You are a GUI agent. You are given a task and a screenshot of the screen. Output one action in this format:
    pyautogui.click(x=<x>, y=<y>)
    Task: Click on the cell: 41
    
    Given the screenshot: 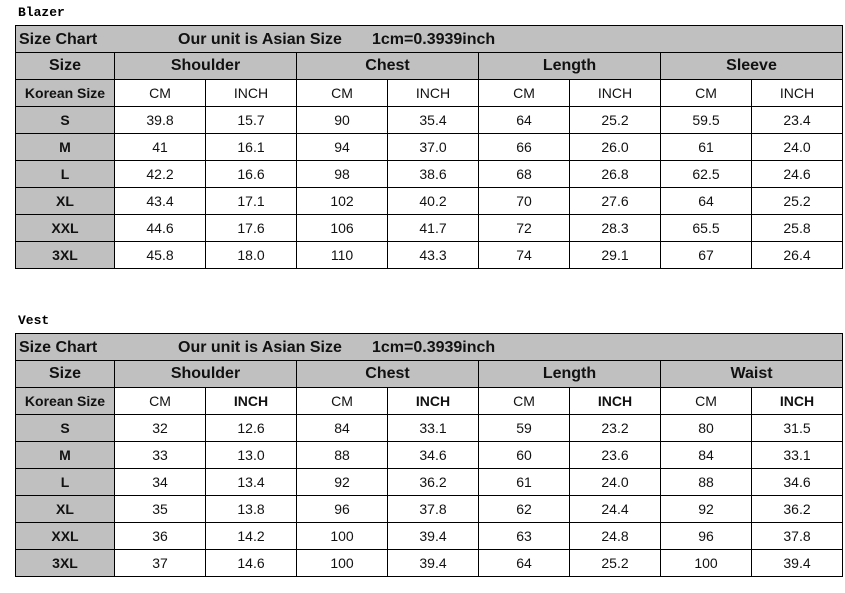 What is the action you would take?
    pyautogui.click(x=160, y=147)
    